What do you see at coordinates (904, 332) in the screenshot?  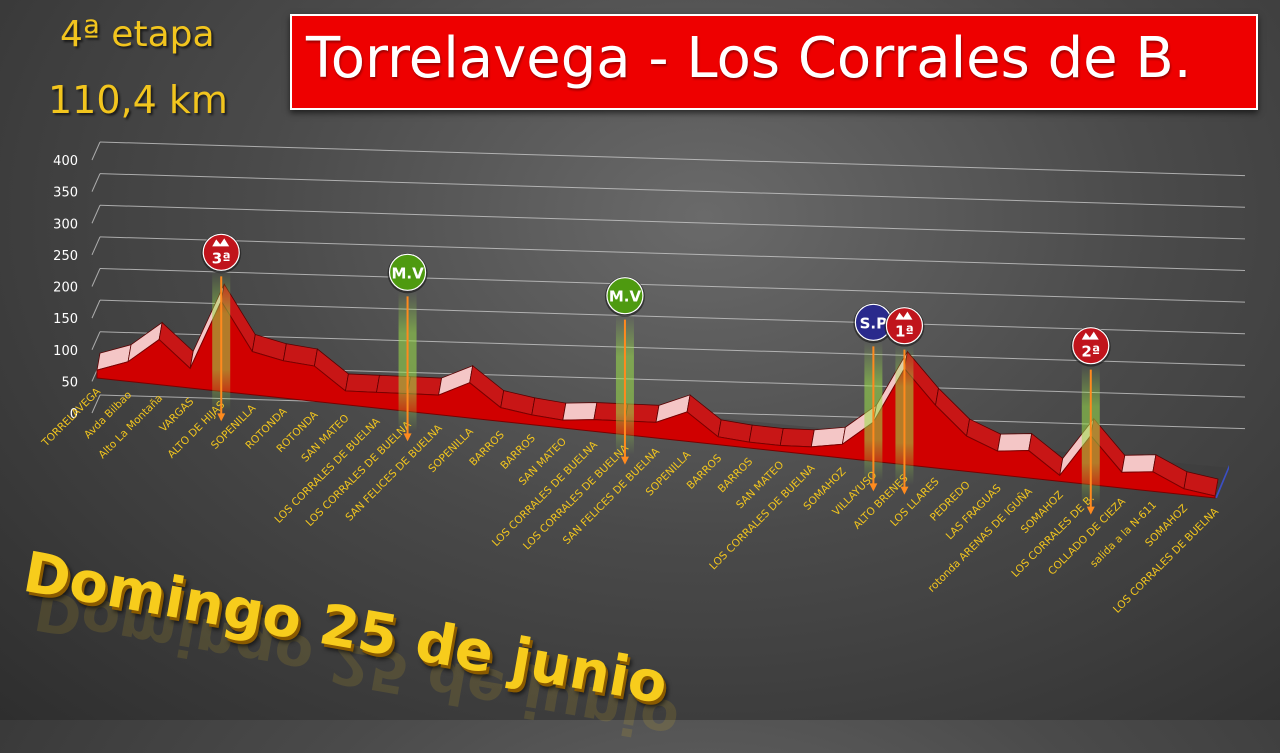 I see `badge-label: 1ª` at bounding box center [904, 332].